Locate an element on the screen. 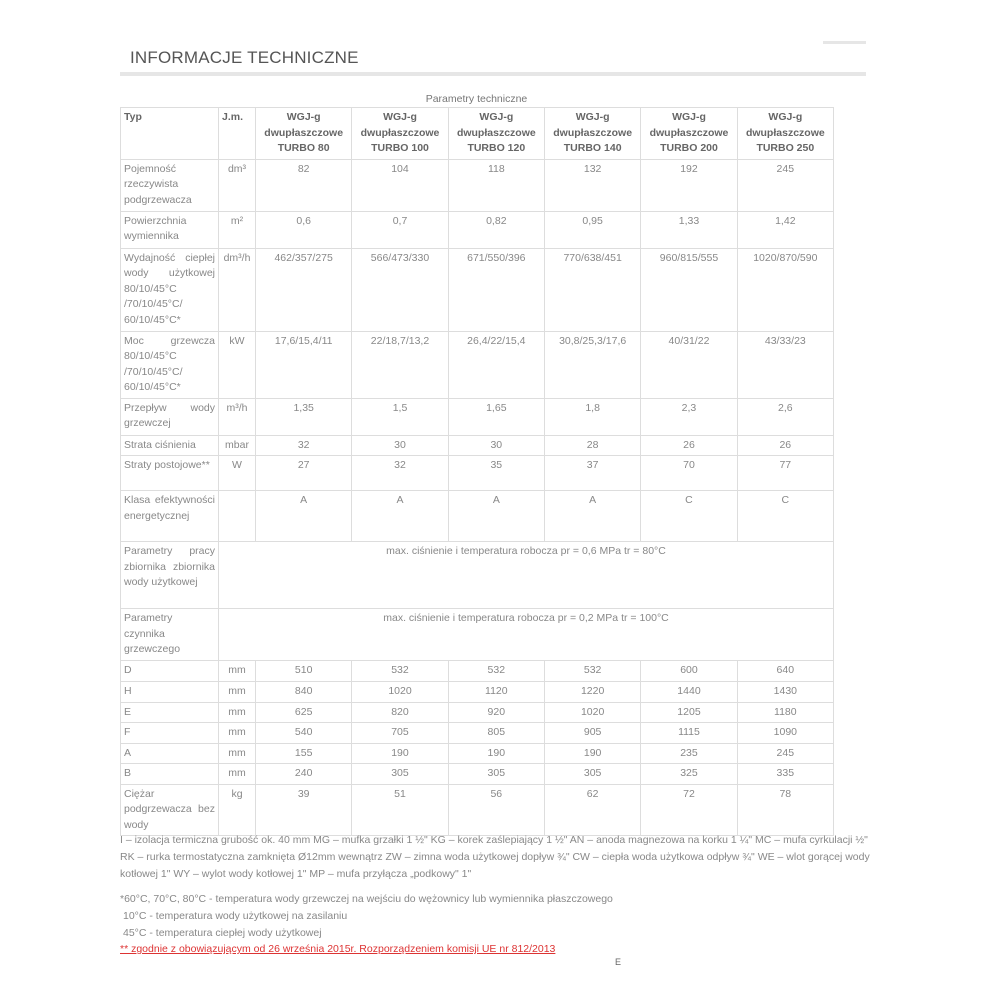 Image resolution: width=1000 pixels, height=1000 pixels. top-divider is located at coordinates (844, 42).